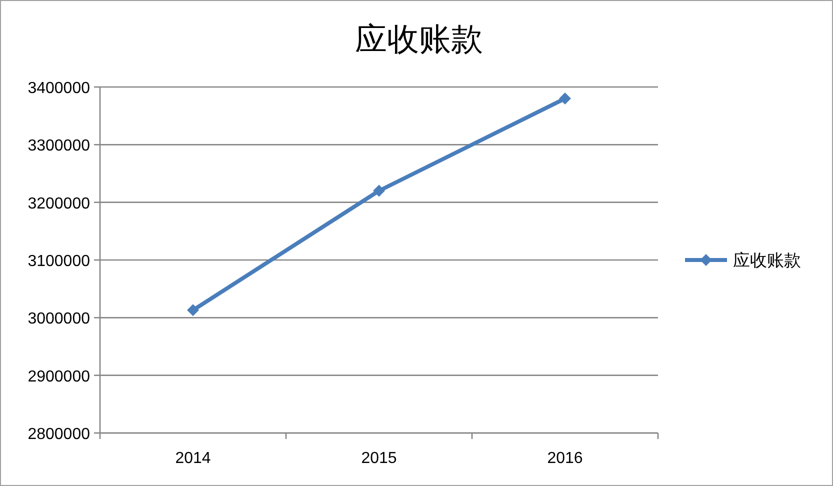 Image resolution: width=833 pixels, height=486 pixels. I want to click on x-tick-label: 2016, so click(565, 458).